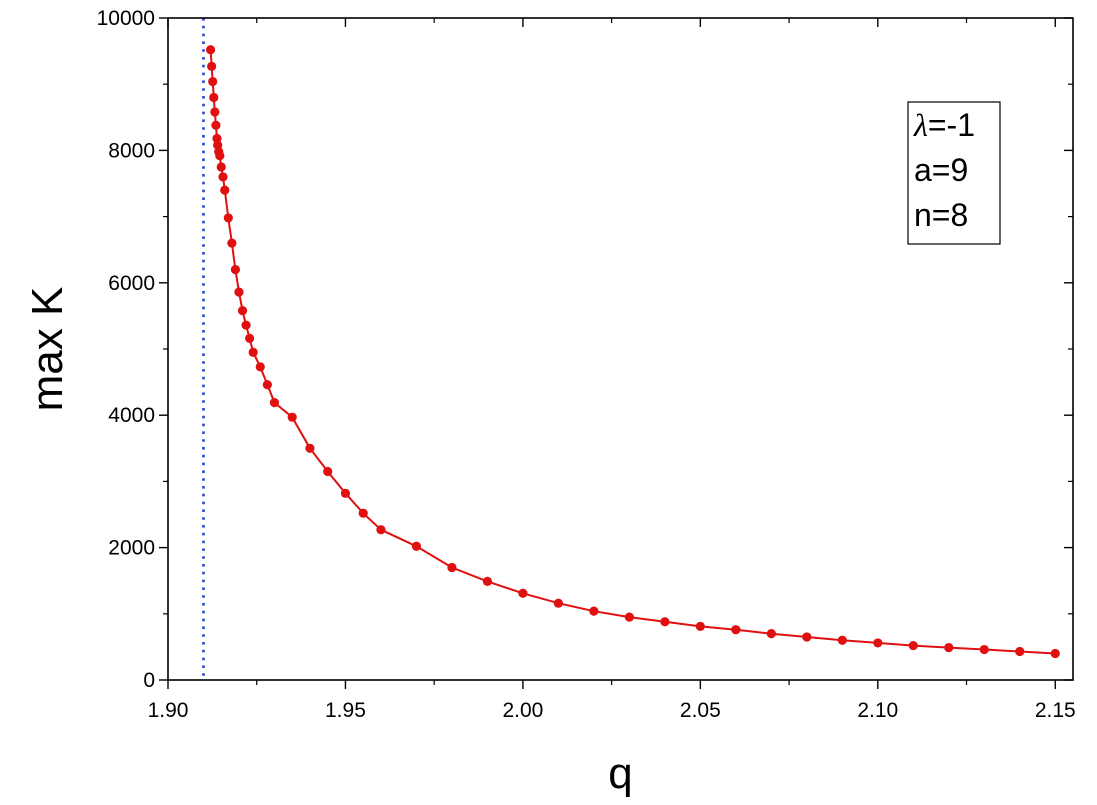  What do you see at coordinates (149, 680) in the screenshot?
I see `y-tick-label: 0` at bounding box center [149, 680].